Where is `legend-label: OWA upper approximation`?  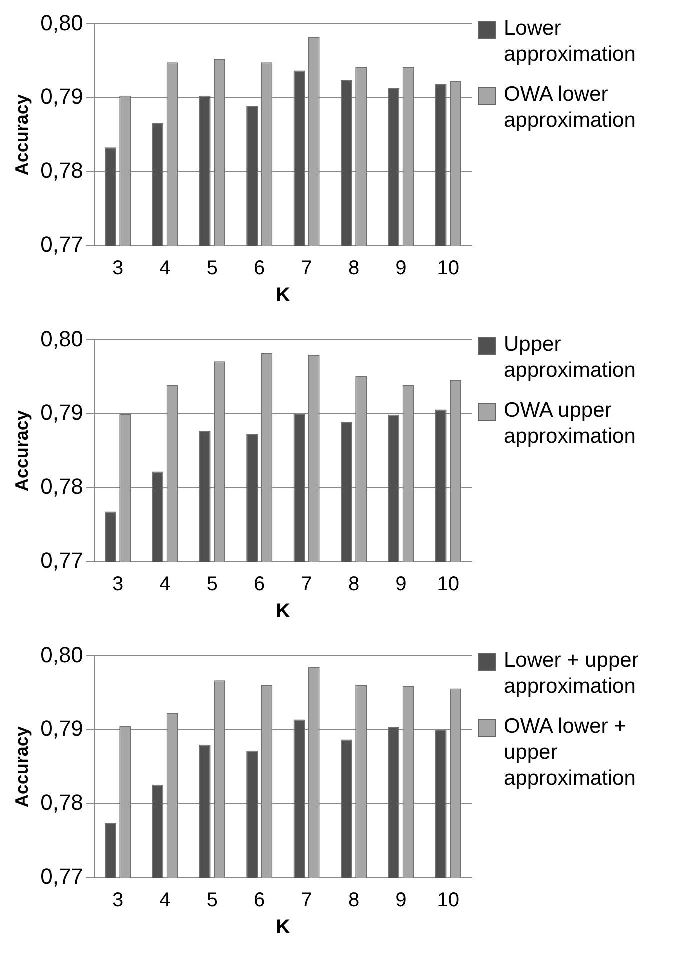 legend-label: OWA upper approximation is located at coordinates (570, 424).